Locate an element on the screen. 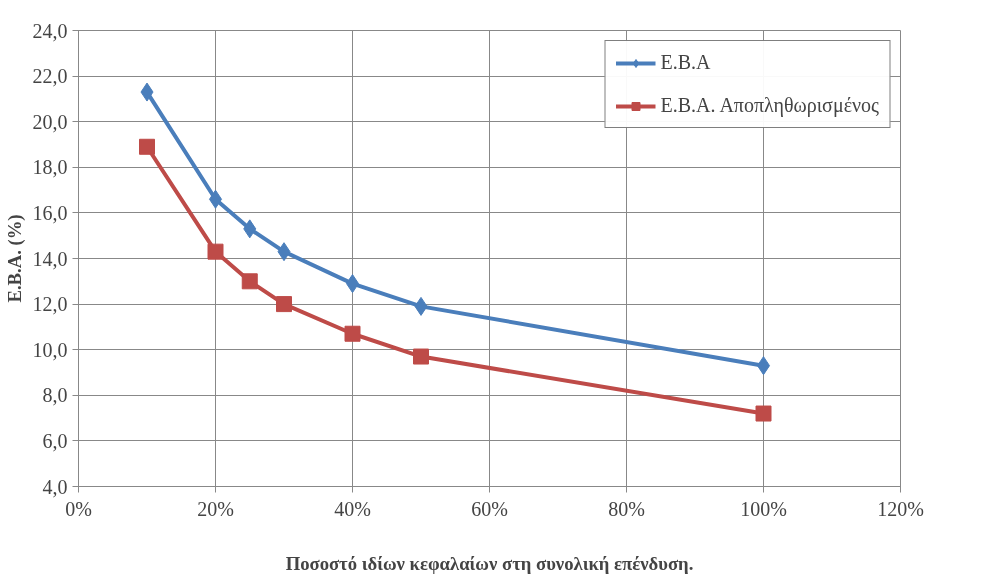 The image size is (1002, 578). x-tick-label: 40% is located at coordinates (352, 508).